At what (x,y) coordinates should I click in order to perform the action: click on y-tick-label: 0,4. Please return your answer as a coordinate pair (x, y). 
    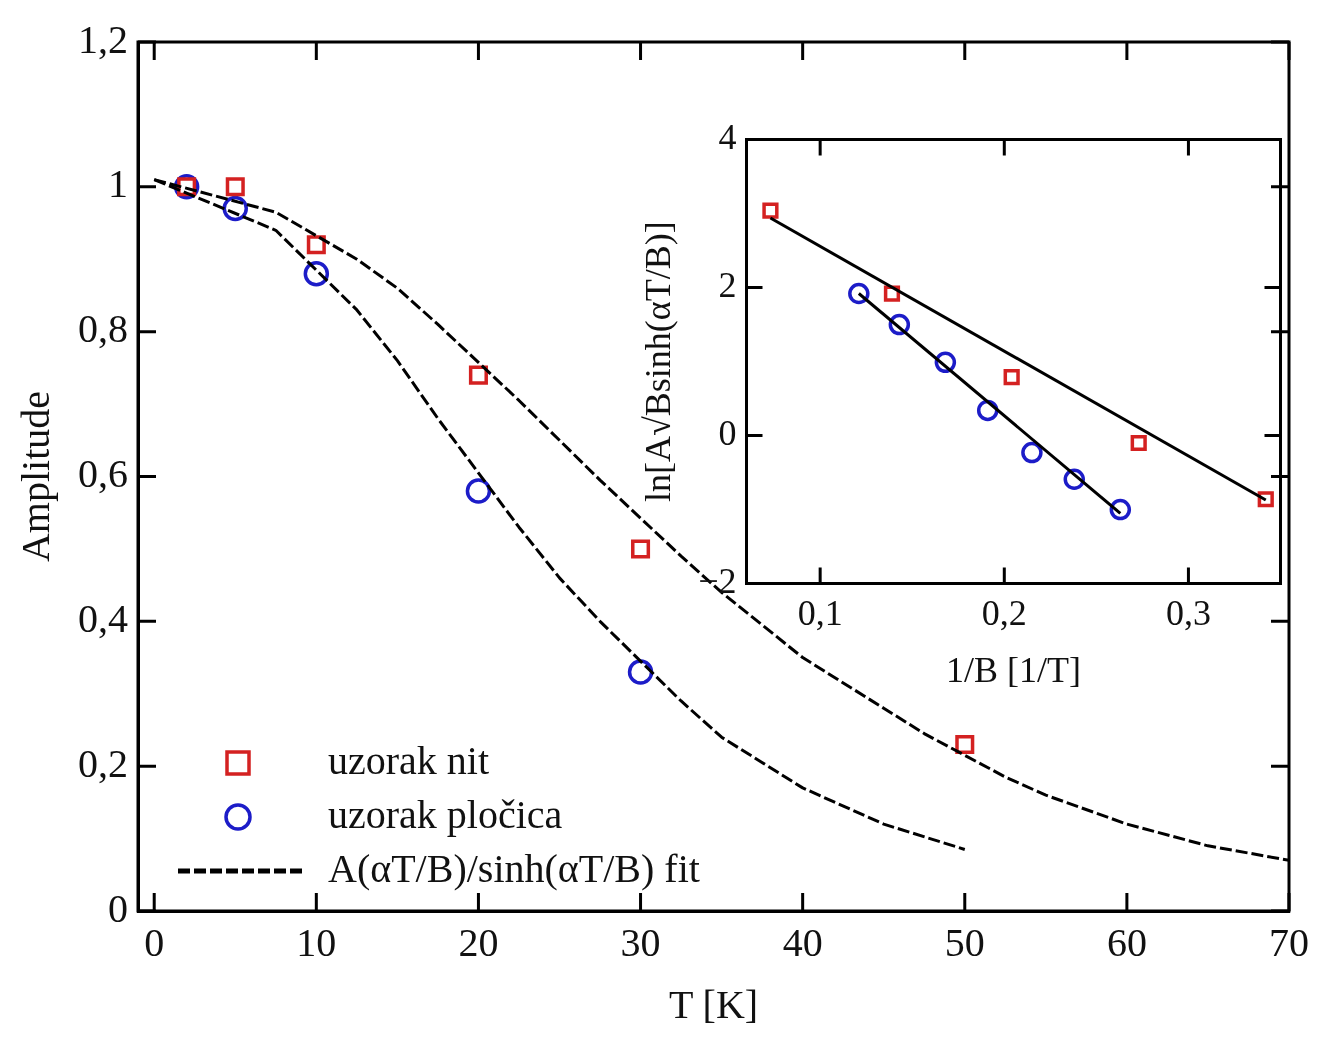
    Looking at the image, I should click on (103, 618).